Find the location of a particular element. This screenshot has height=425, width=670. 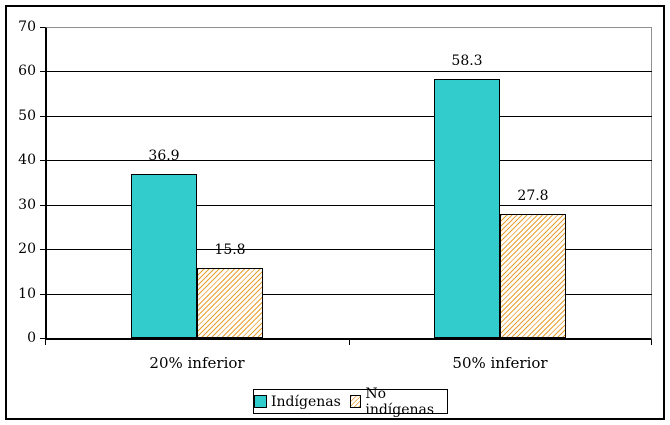

y-axis-label-60: 60 is located at coordinates (27, 71).